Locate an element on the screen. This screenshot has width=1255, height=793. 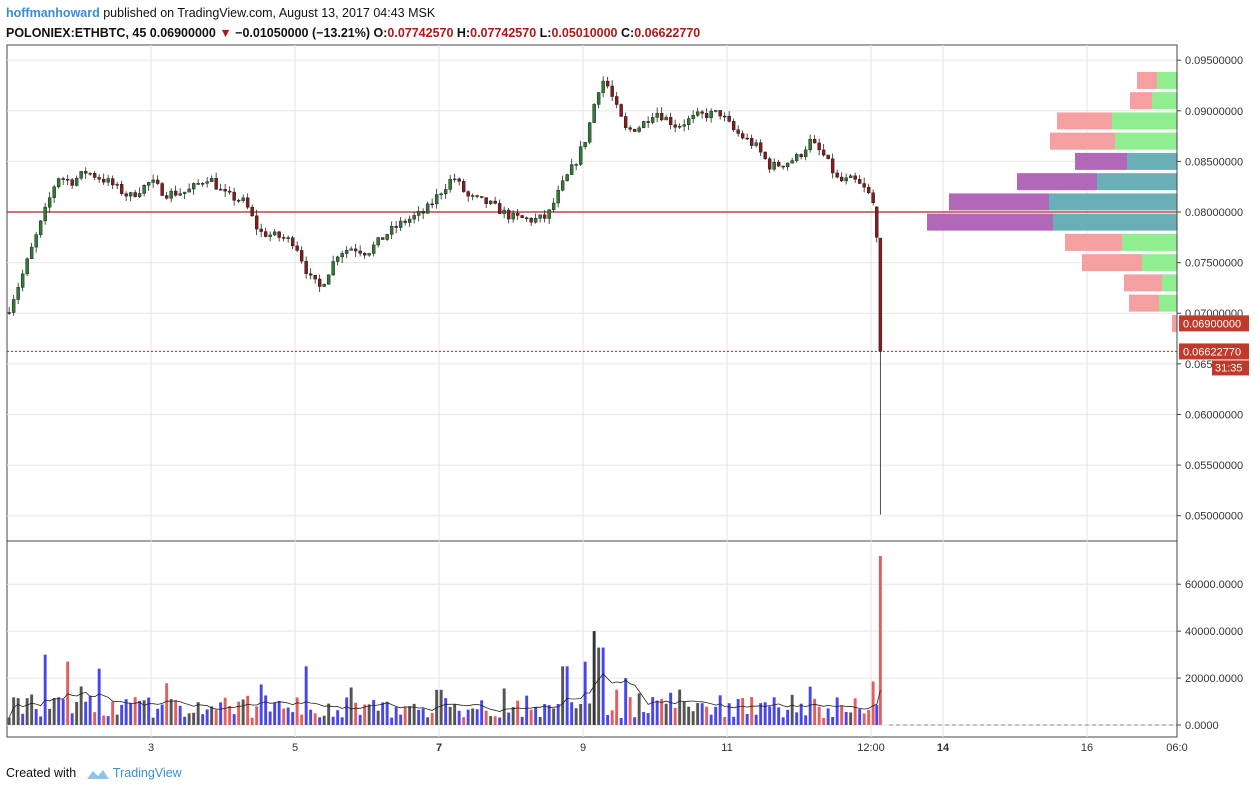
time-tick-label: 9 is located at coordinates (583, 748).